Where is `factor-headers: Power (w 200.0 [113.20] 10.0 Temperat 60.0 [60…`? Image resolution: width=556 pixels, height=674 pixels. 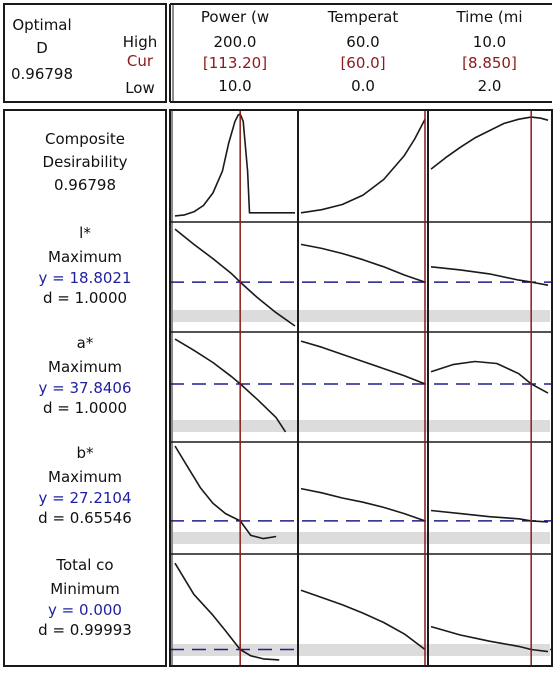
factor-headers: Power (w 200.0 [113.20] 10.0 Temperat 60.0 [60… is located at coordinates (362, 51).